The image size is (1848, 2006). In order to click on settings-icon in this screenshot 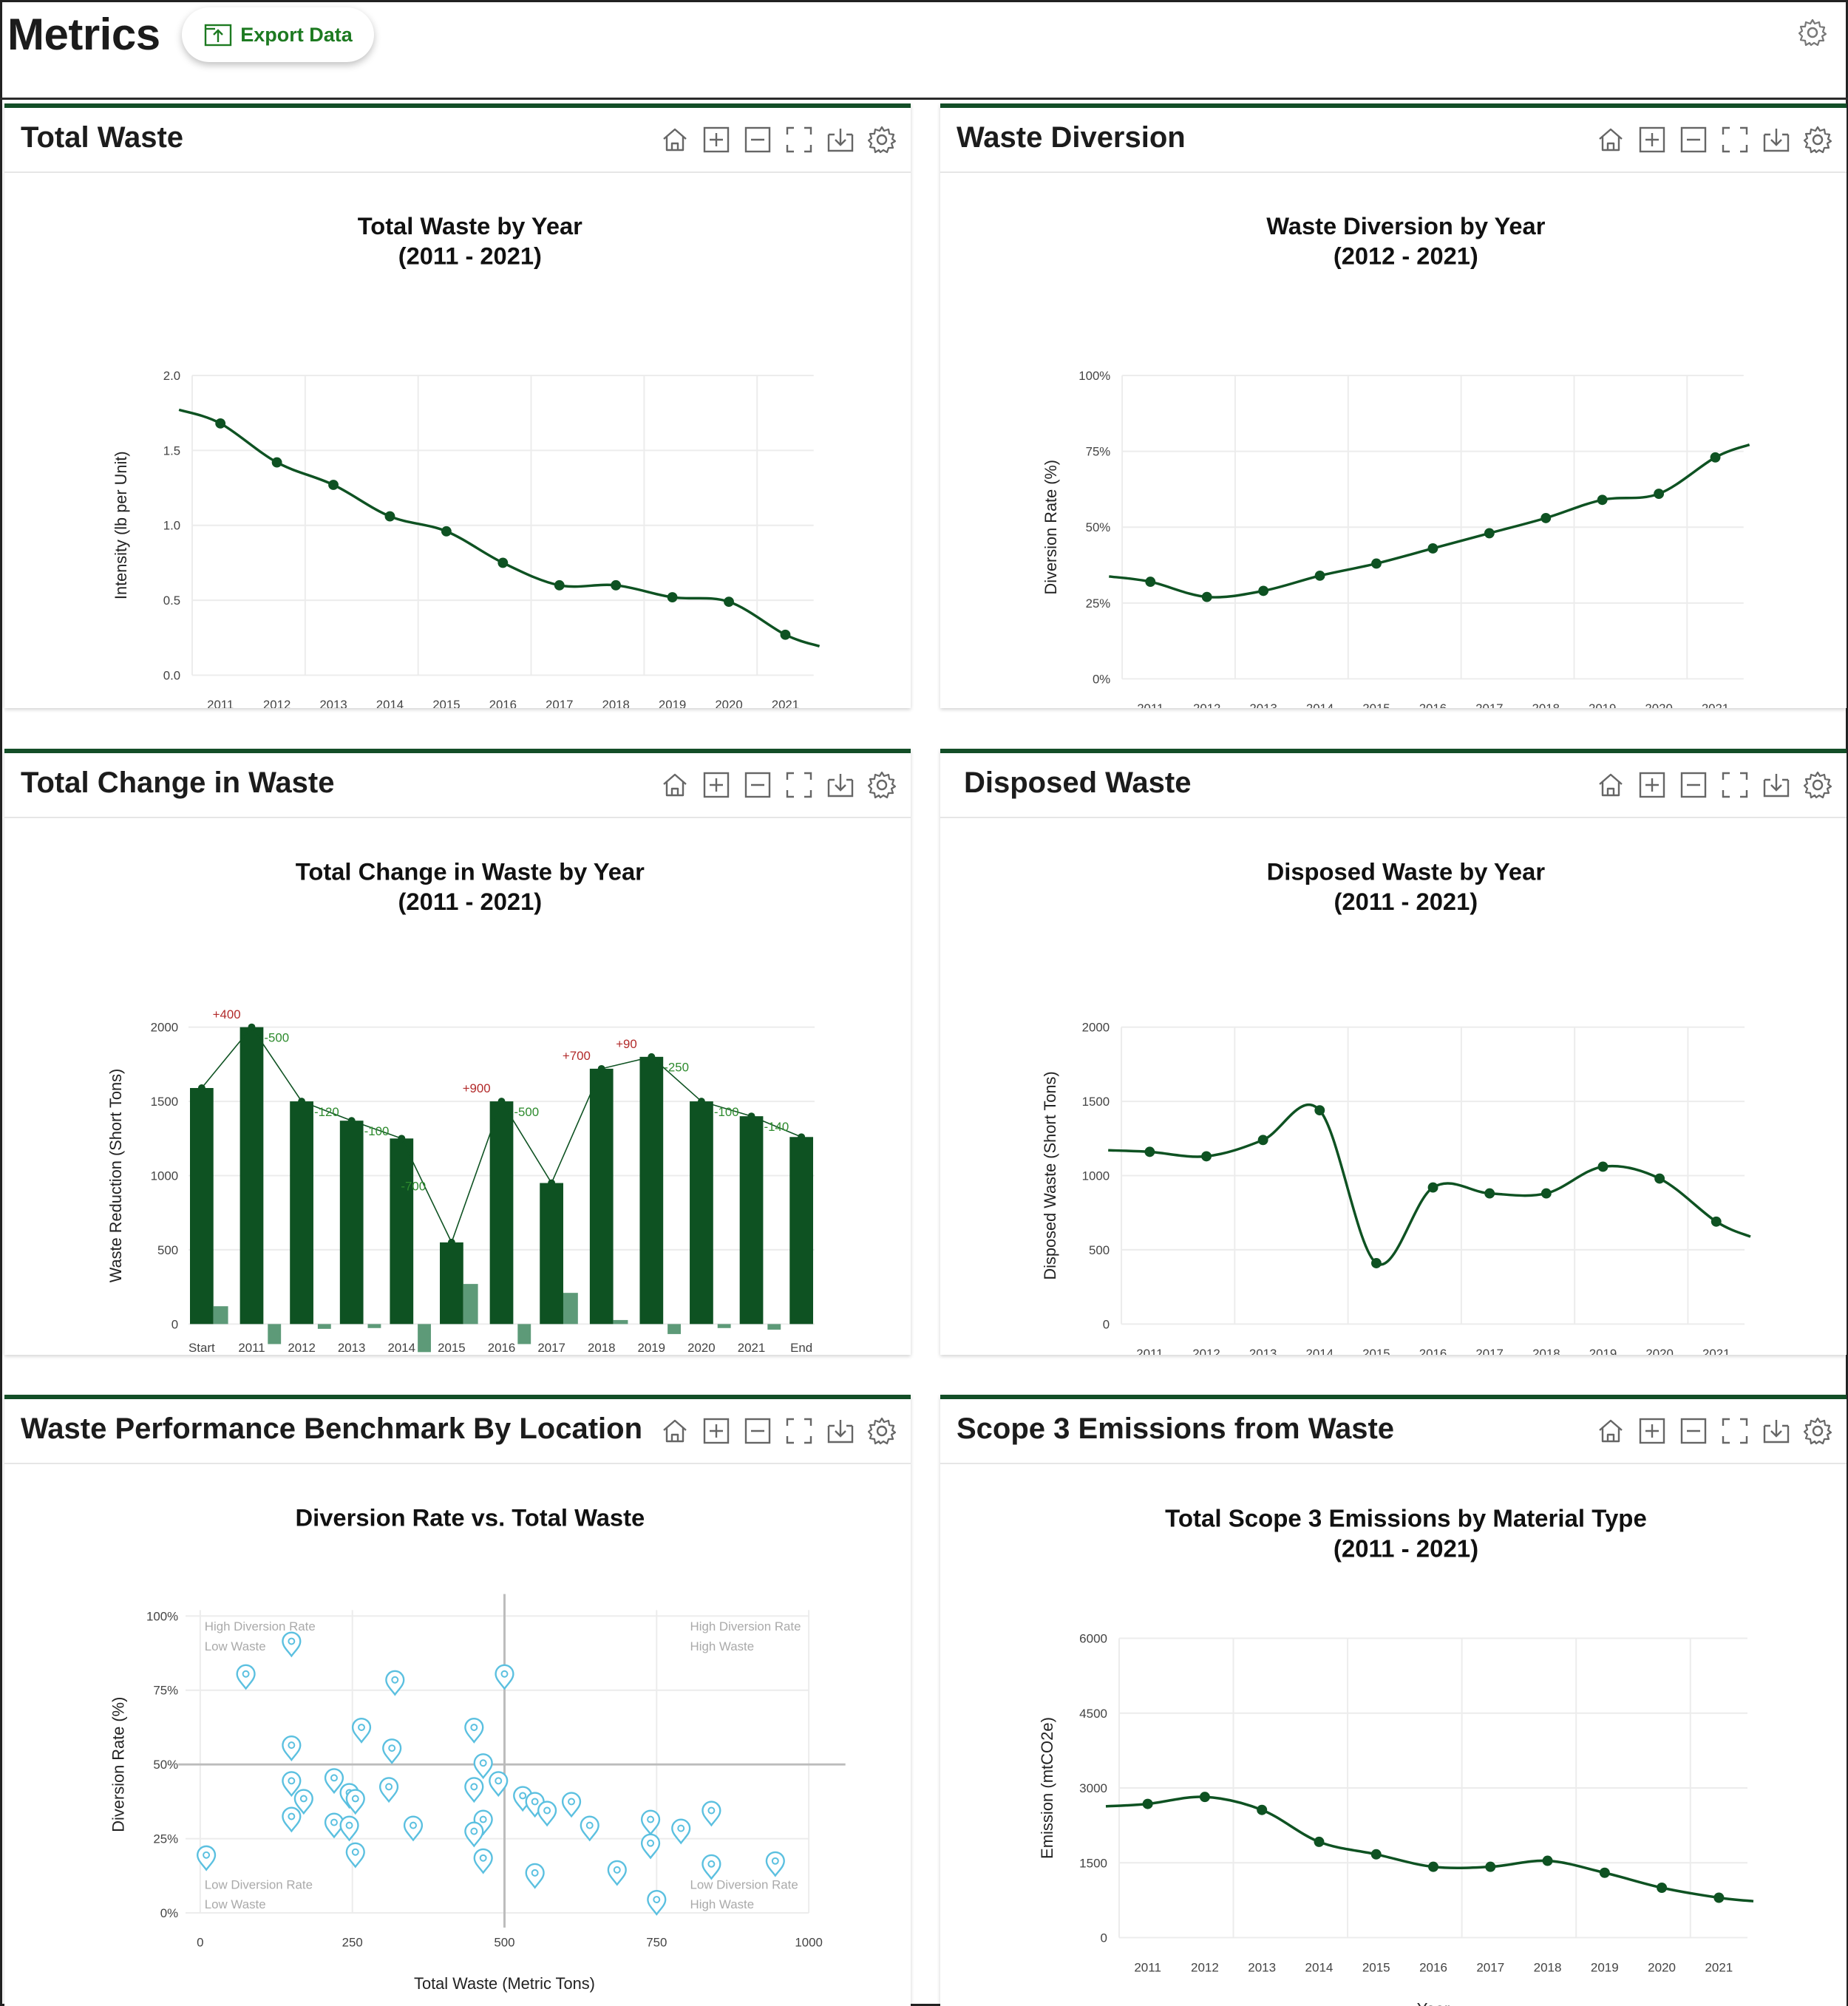, I will do `click(1812, 32)`.